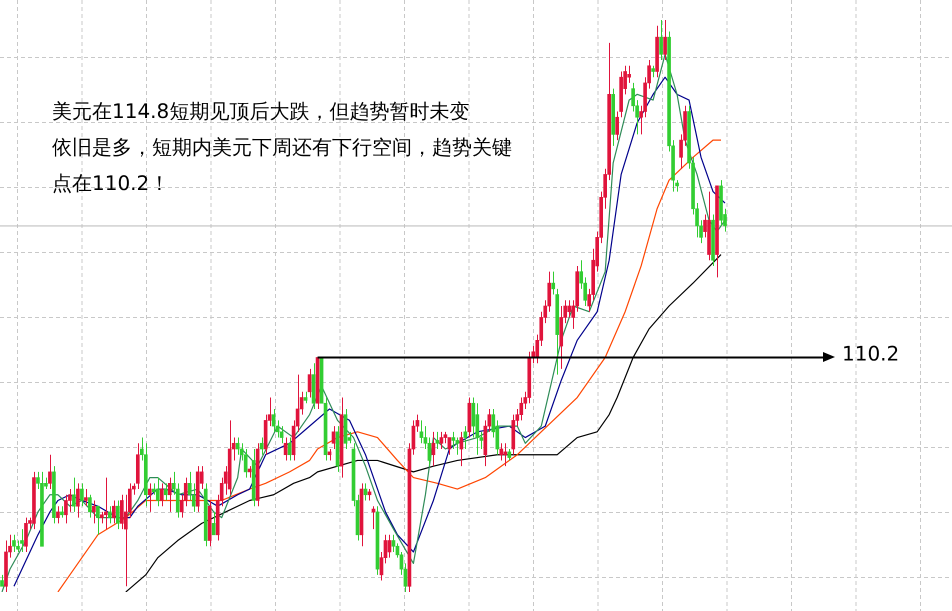 The image size is (952, 611). I want to click on text: 110.2, so click(871, 354).